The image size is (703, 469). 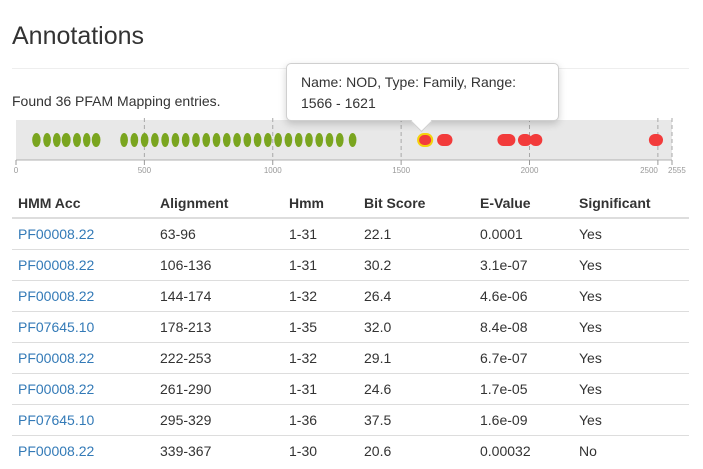 I want to click on cell-bit-score: 22.1, so click(x=416, y=233).